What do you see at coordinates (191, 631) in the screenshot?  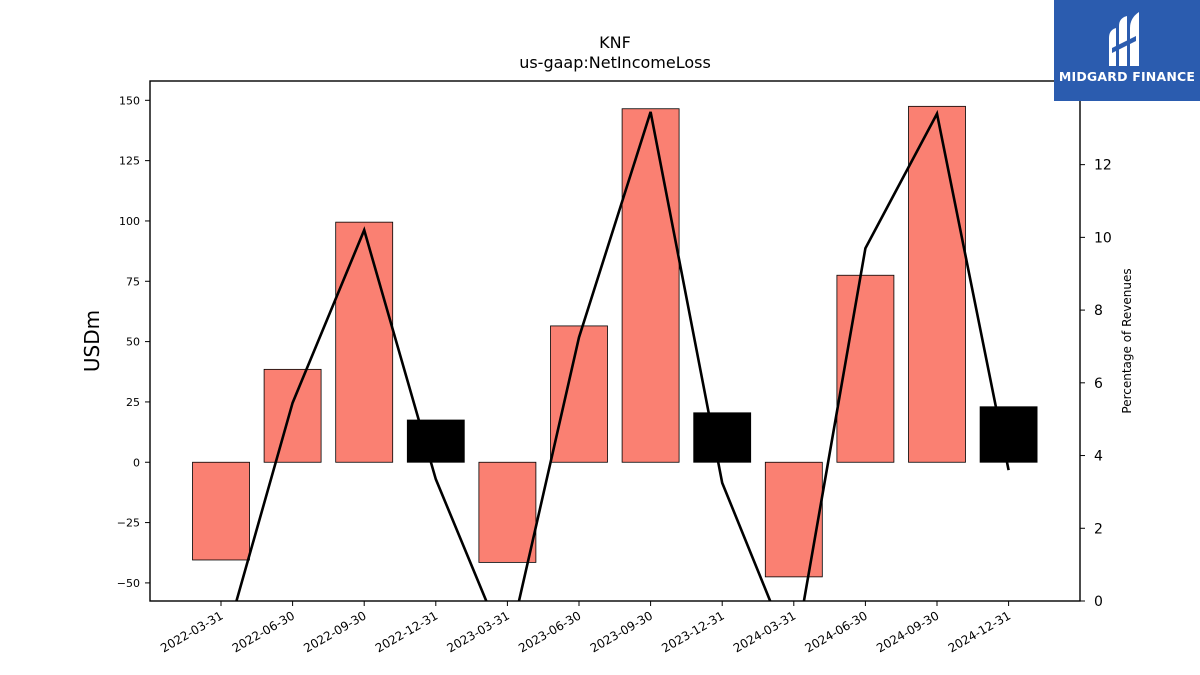 I see `x-tick-label: 2022-03-31` at bounding box center [191, 631].